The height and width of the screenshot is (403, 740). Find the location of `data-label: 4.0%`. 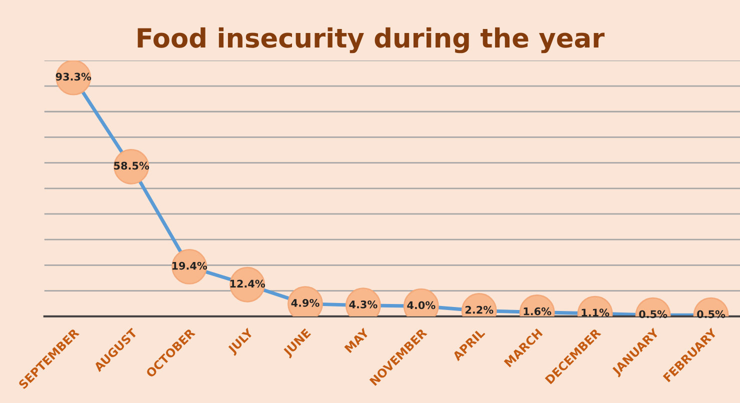

data-label: 4.0% is located at coordinates (421, 305).